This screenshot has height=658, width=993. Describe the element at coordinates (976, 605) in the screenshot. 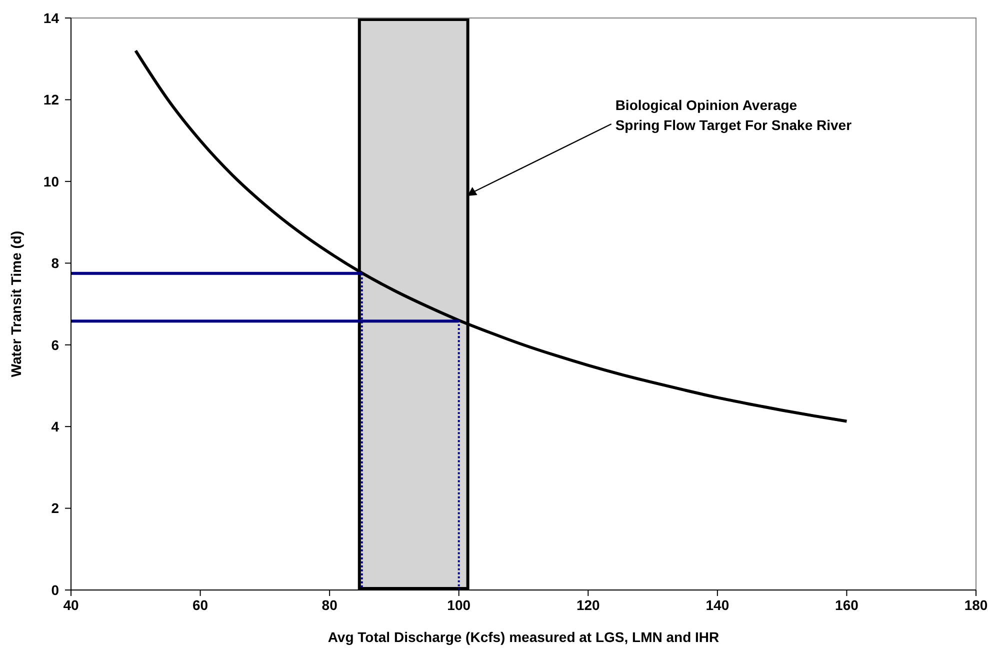

I see `x-tick-label: 180` at that location.